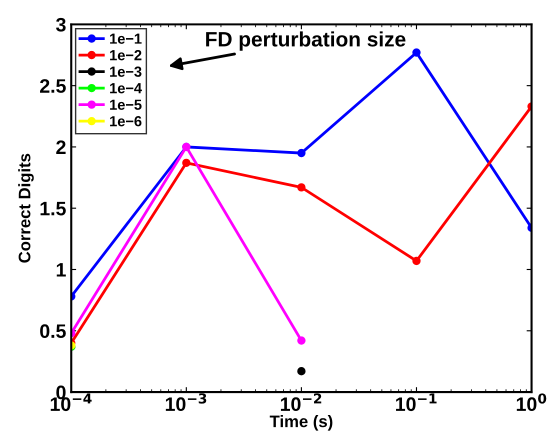 The height and width of the screenshot is (443, 548). I want to click on y-tick-label: 1, so click(61, 270).